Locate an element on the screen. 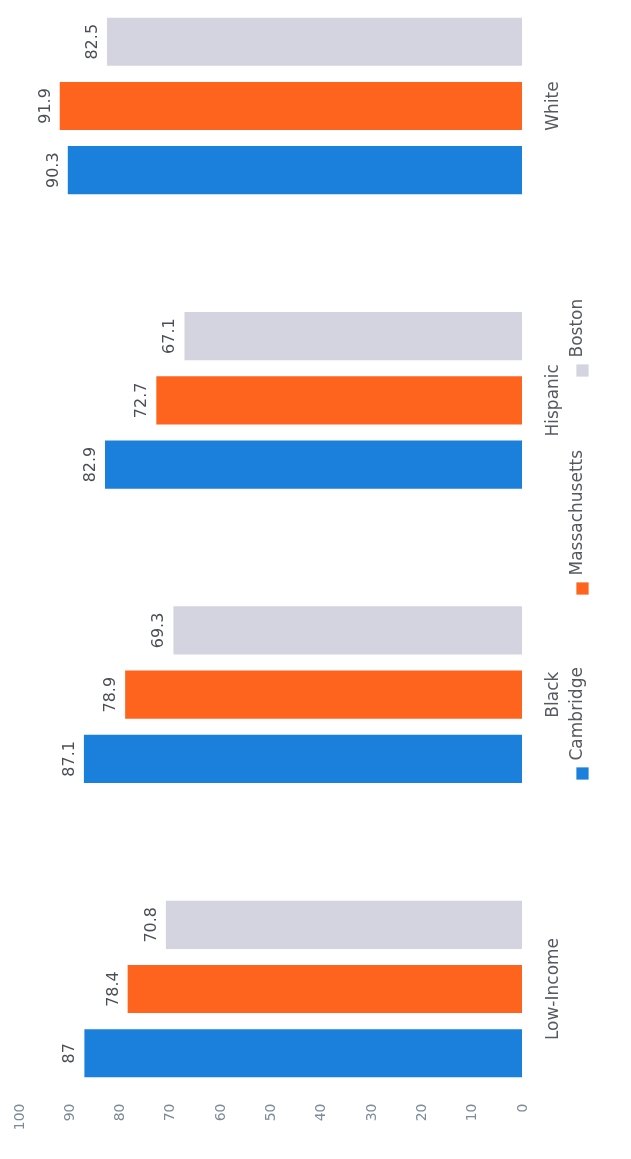 This screenshot has width=631, height=1159. x-tick-label: 30 is located at coordinates (370, 1112).